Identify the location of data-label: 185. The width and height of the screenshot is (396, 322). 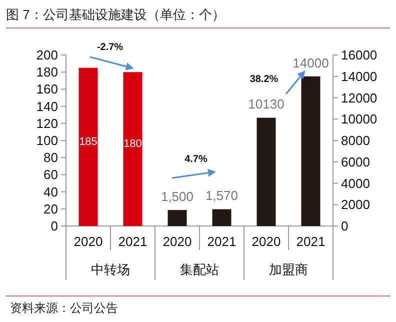
(88, 142).